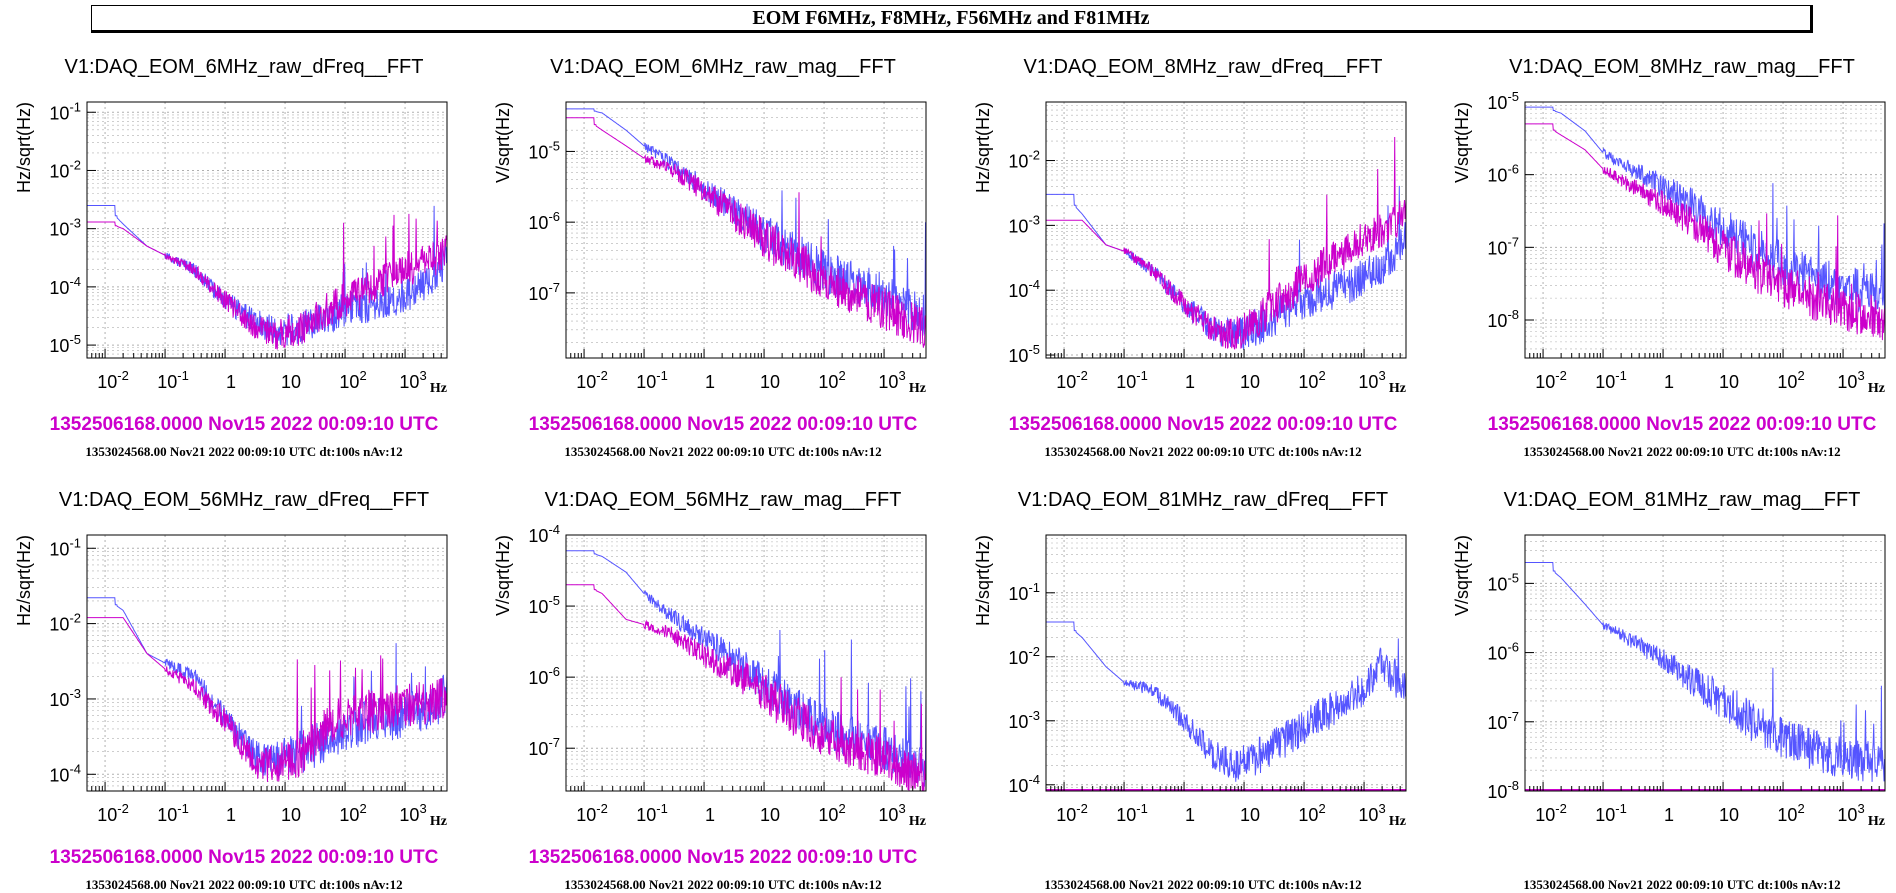 The image size is (1896, 893). I want to click on chart-title: V1:DAQ_EOM_56MHz_raw_dFreq__FFT, so click(244, 500).